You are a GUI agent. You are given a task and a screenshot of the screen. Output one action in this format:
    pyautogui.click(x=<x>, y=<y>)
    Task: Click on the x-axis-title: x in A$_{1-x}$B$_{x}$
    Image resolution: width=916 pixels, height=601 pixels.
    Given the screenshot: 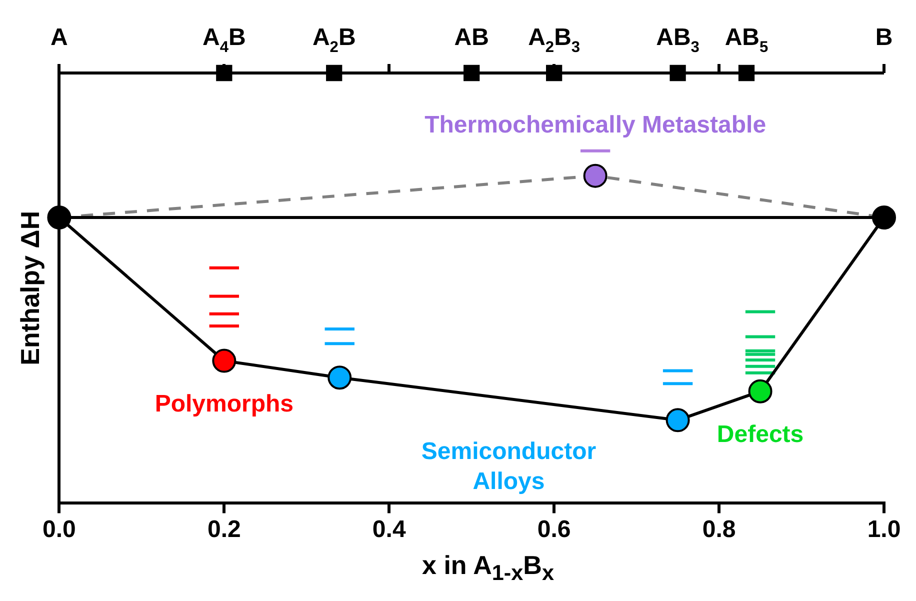 What is the action you would take?
    pyautogui.click(x=488, y=568)
    